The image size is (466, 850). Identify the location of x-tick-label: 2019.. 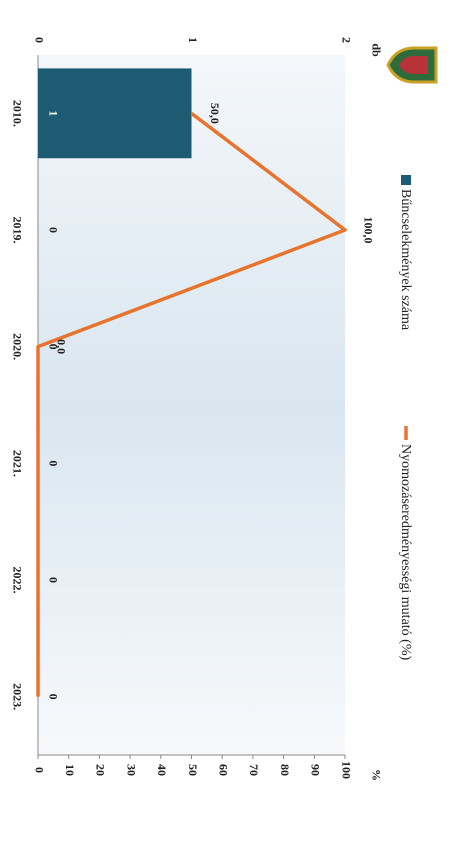
(17, 230).